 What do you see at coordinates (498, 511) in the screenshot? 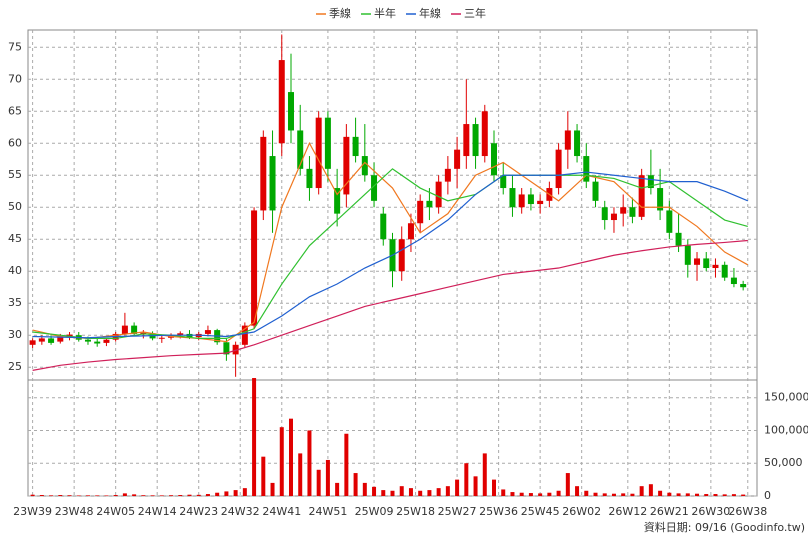
I see `x-tick-label: 25W36` at bounding box center [498, 511].